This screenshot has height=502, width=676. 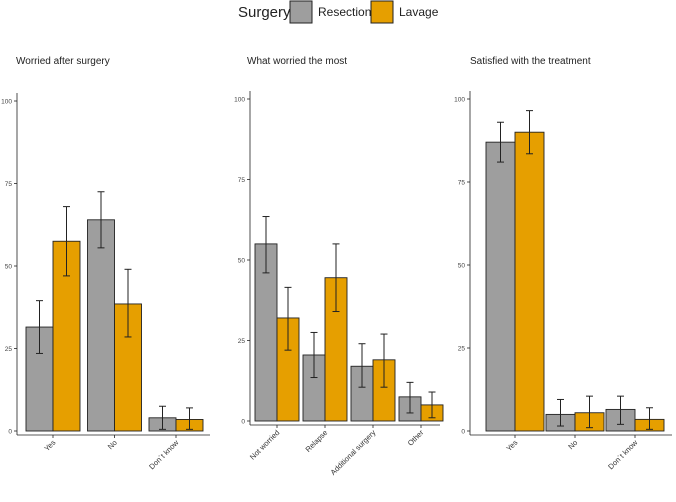 I want to click on legend-label-lavage: Lavage, so click(x=419, y=12).